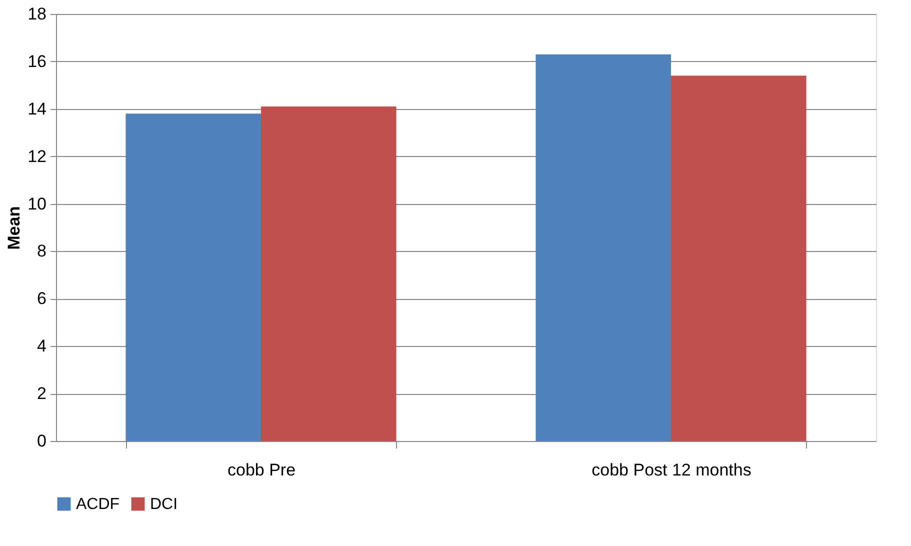  What do you see at coordinates (14, 228) in the screenshot?
I see `y-axis-title: Mean` at bounding box center [14, 228].